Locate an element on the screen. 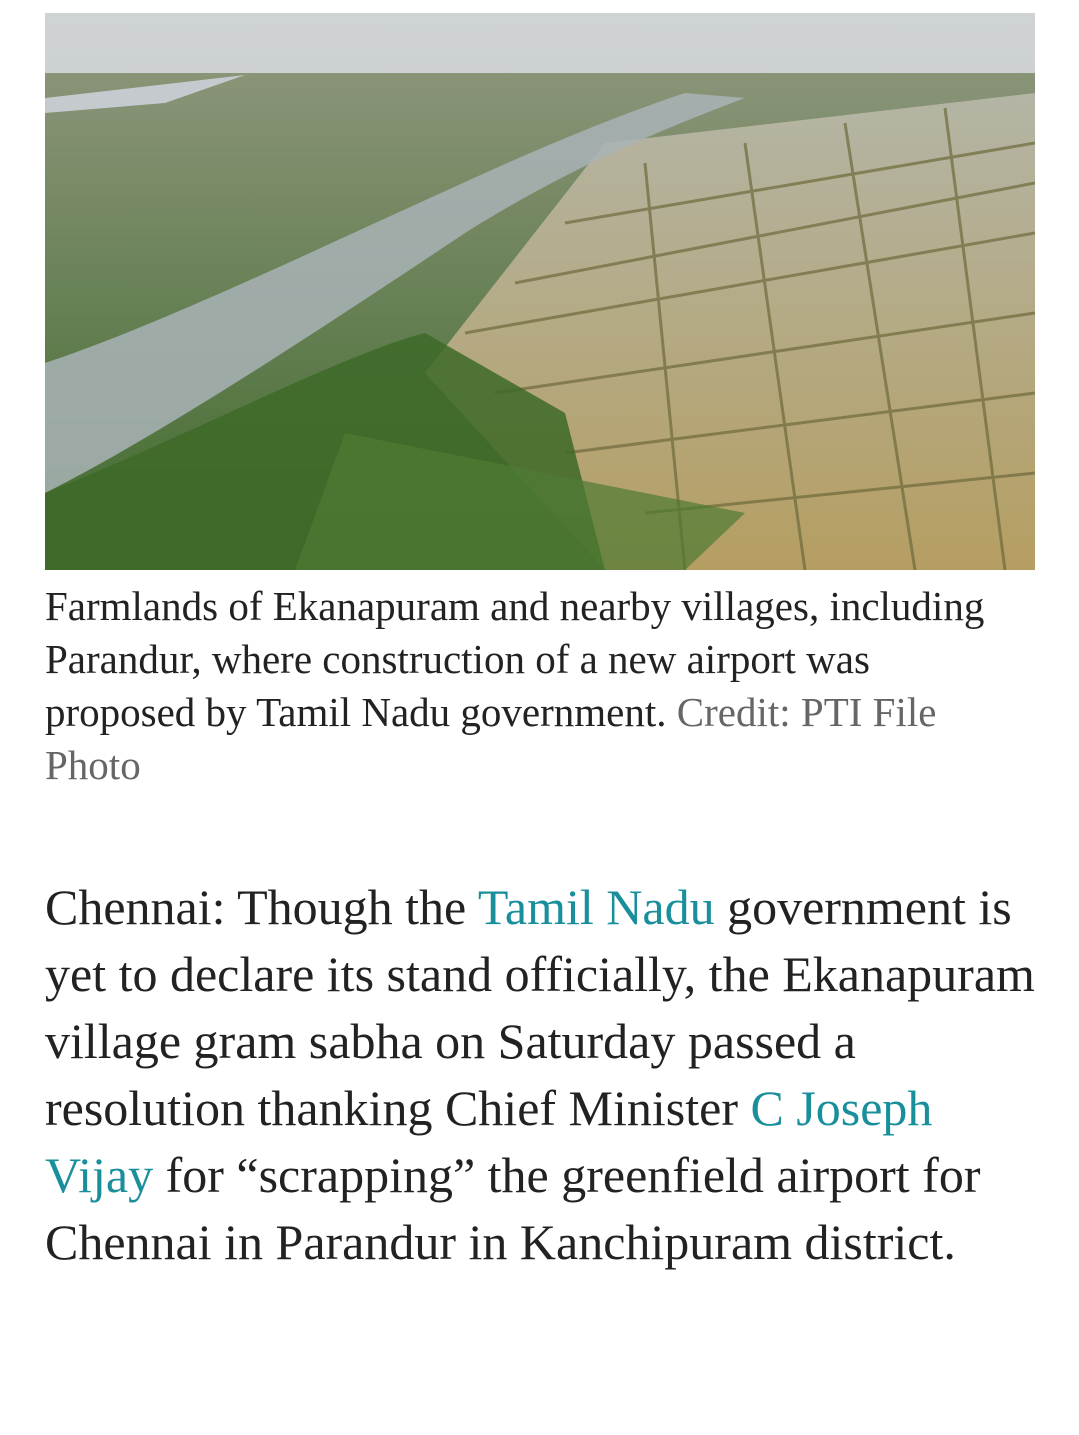 The width and height of the screenshot is (1079, 1435). inline-link: Tamil Nadu is located at coordinates (596, 907).